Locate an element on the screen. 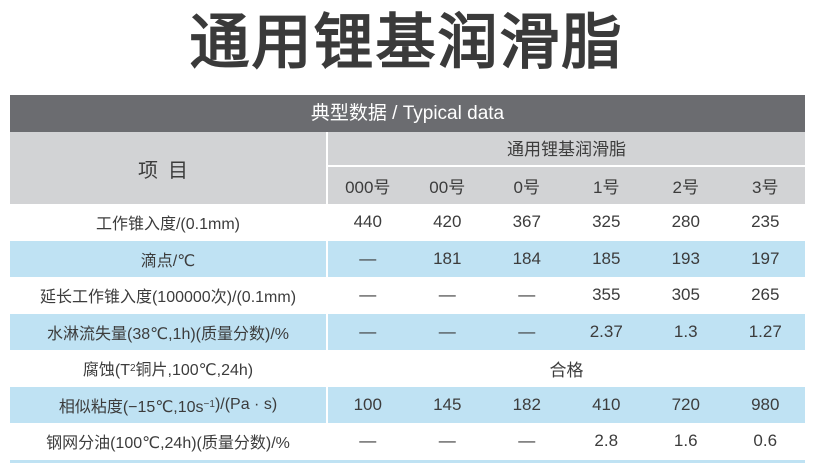 This screenshot has height=465, width=813. label-text: 腐蚀(T is located at coordinates (106, 371).